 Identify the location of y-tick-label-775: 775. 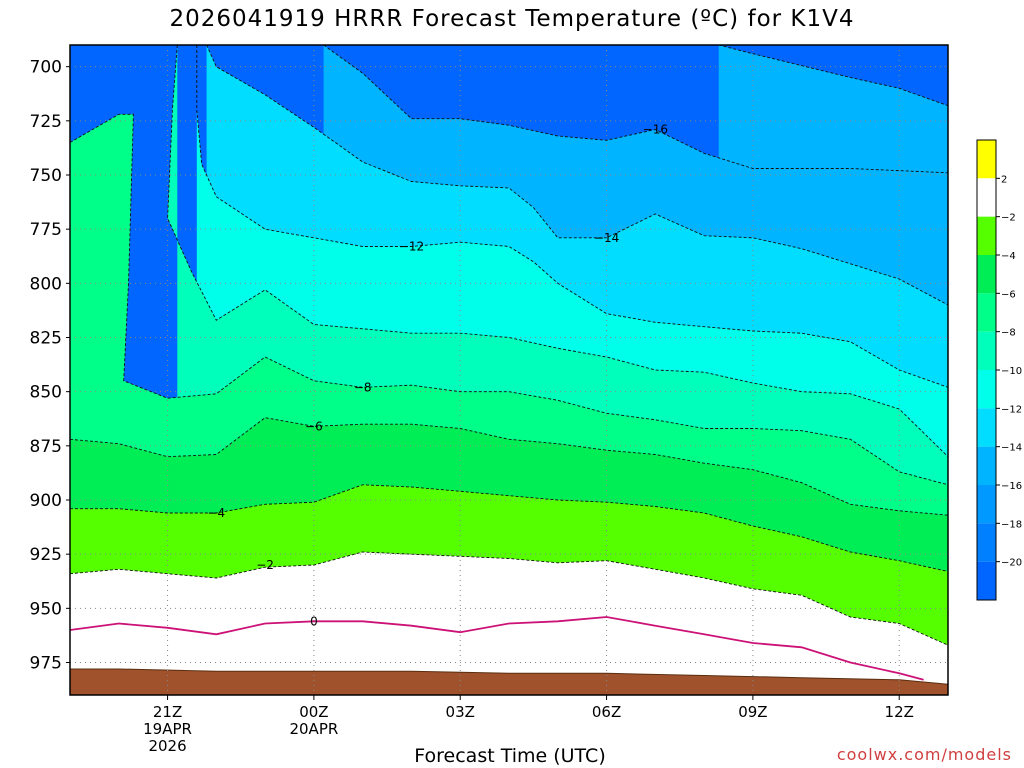
(46, 230).